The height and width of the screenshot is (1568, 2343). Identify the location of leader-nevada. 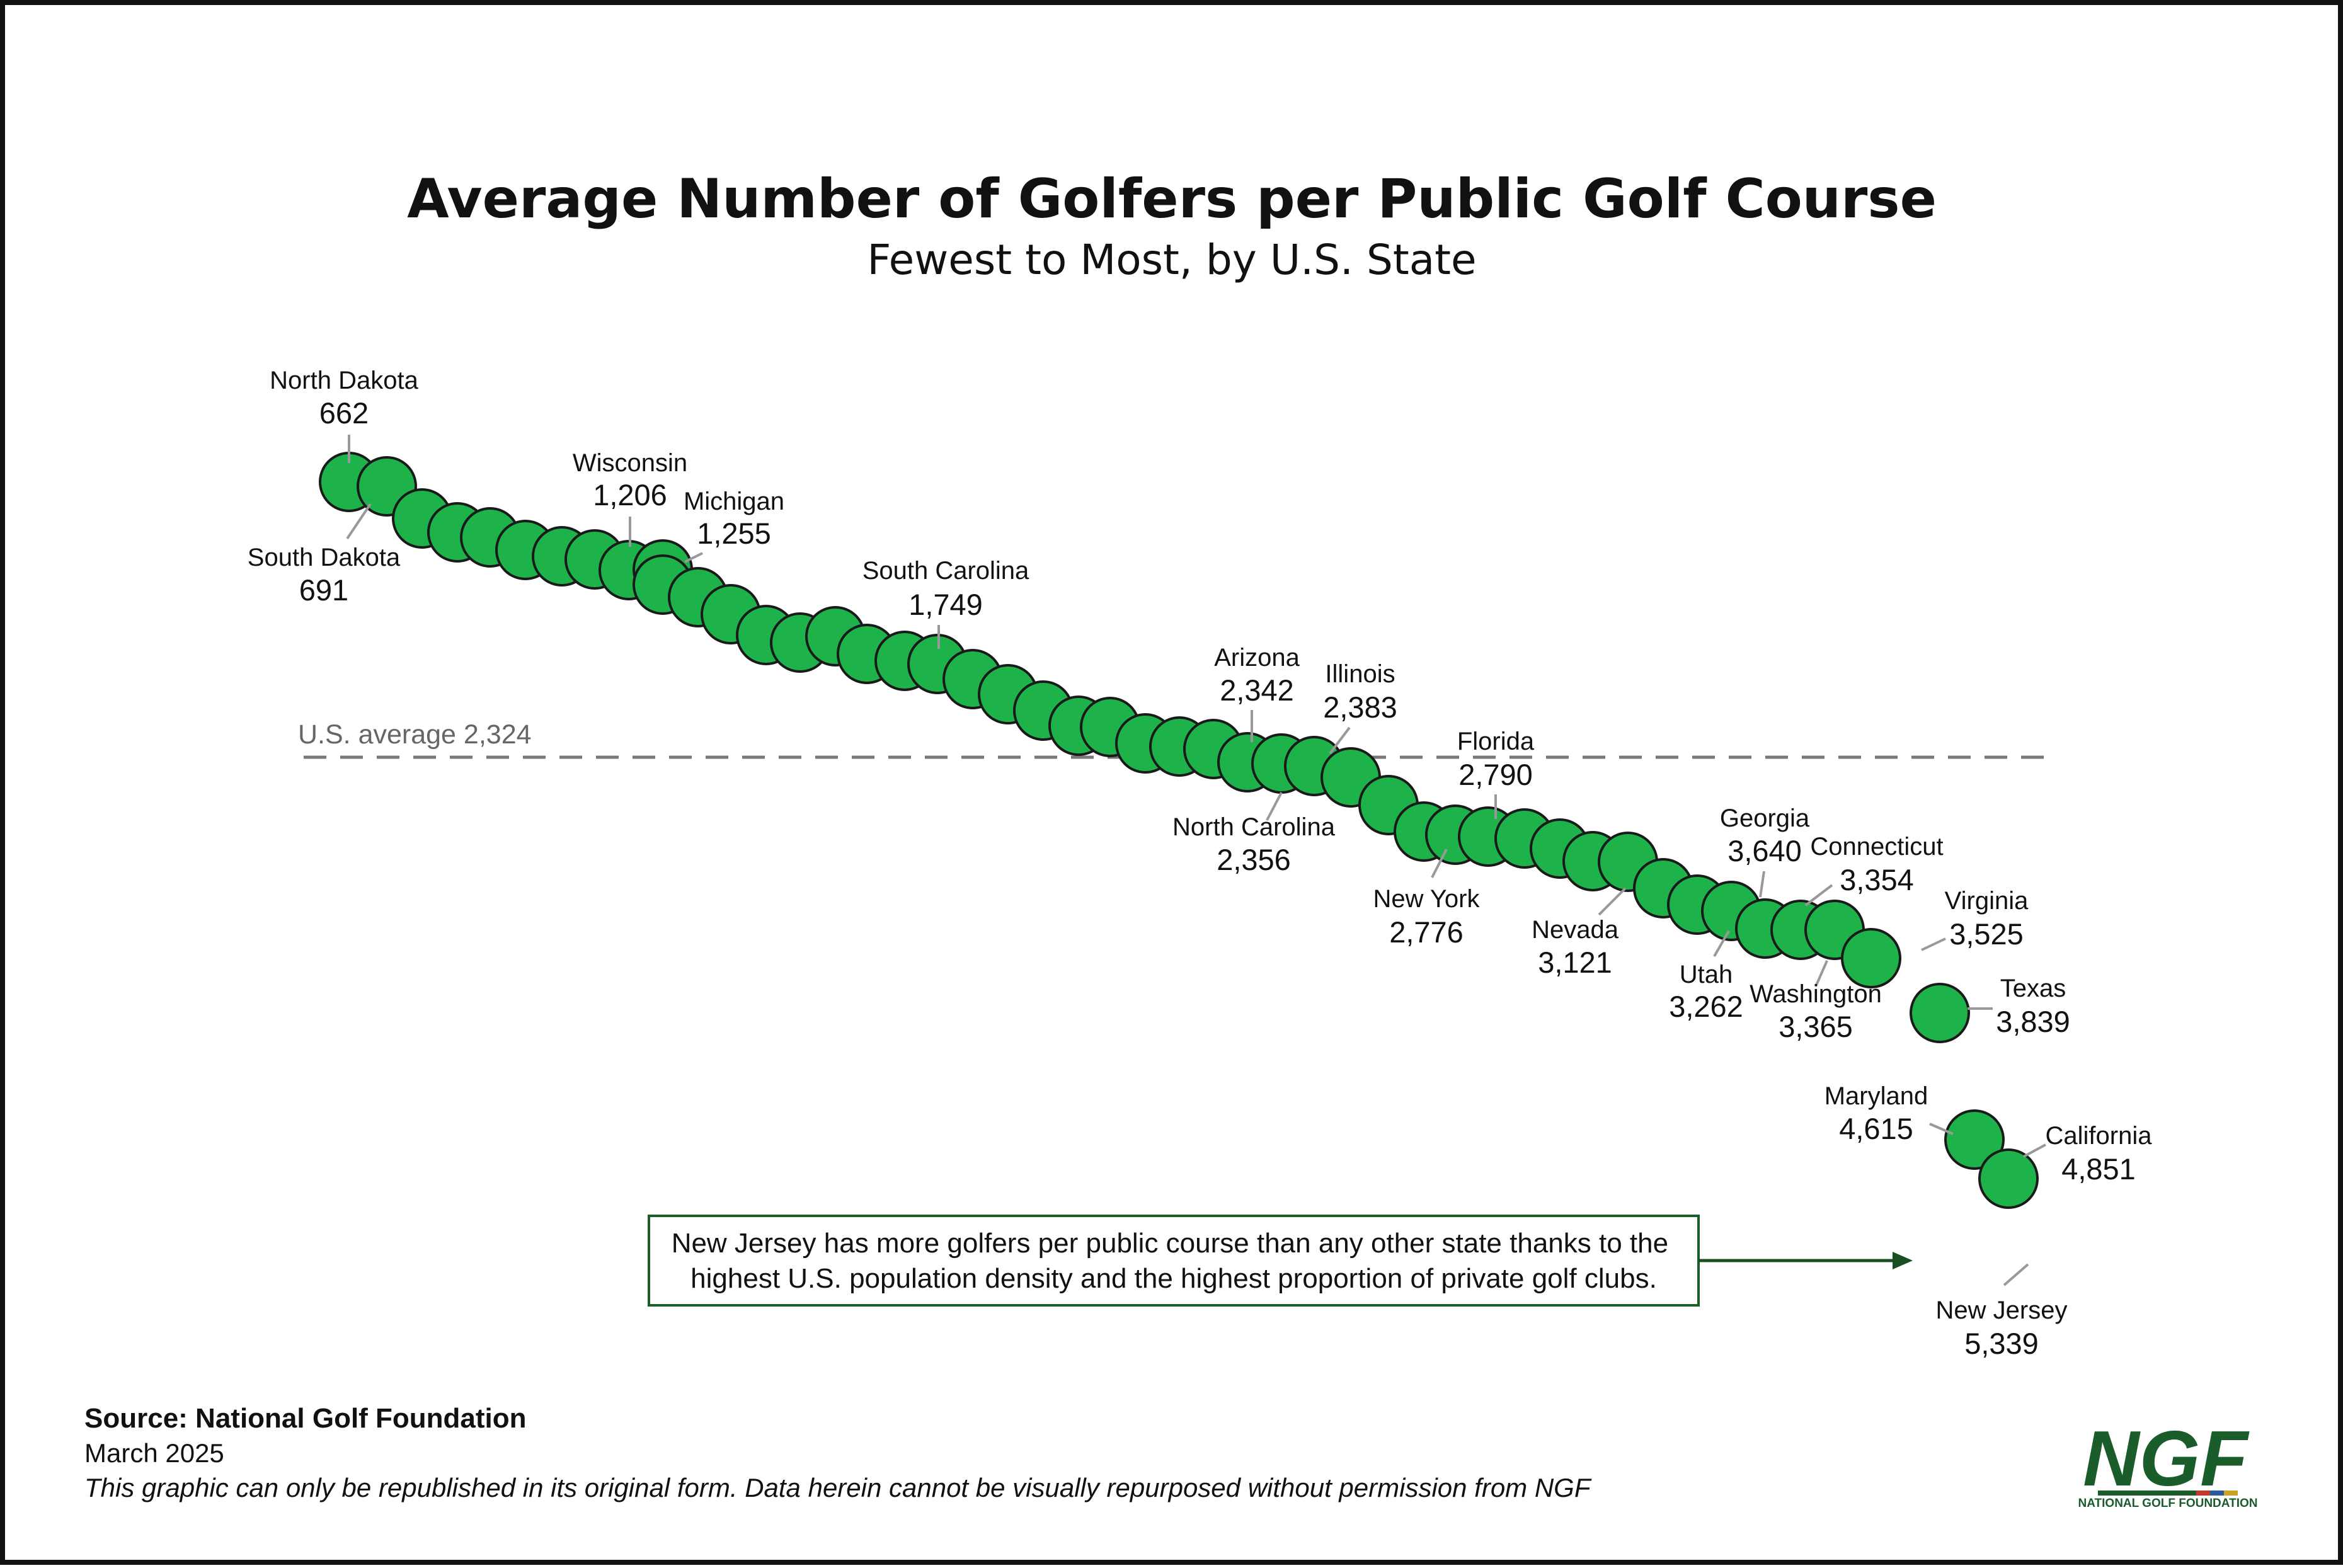
(1613, 901).